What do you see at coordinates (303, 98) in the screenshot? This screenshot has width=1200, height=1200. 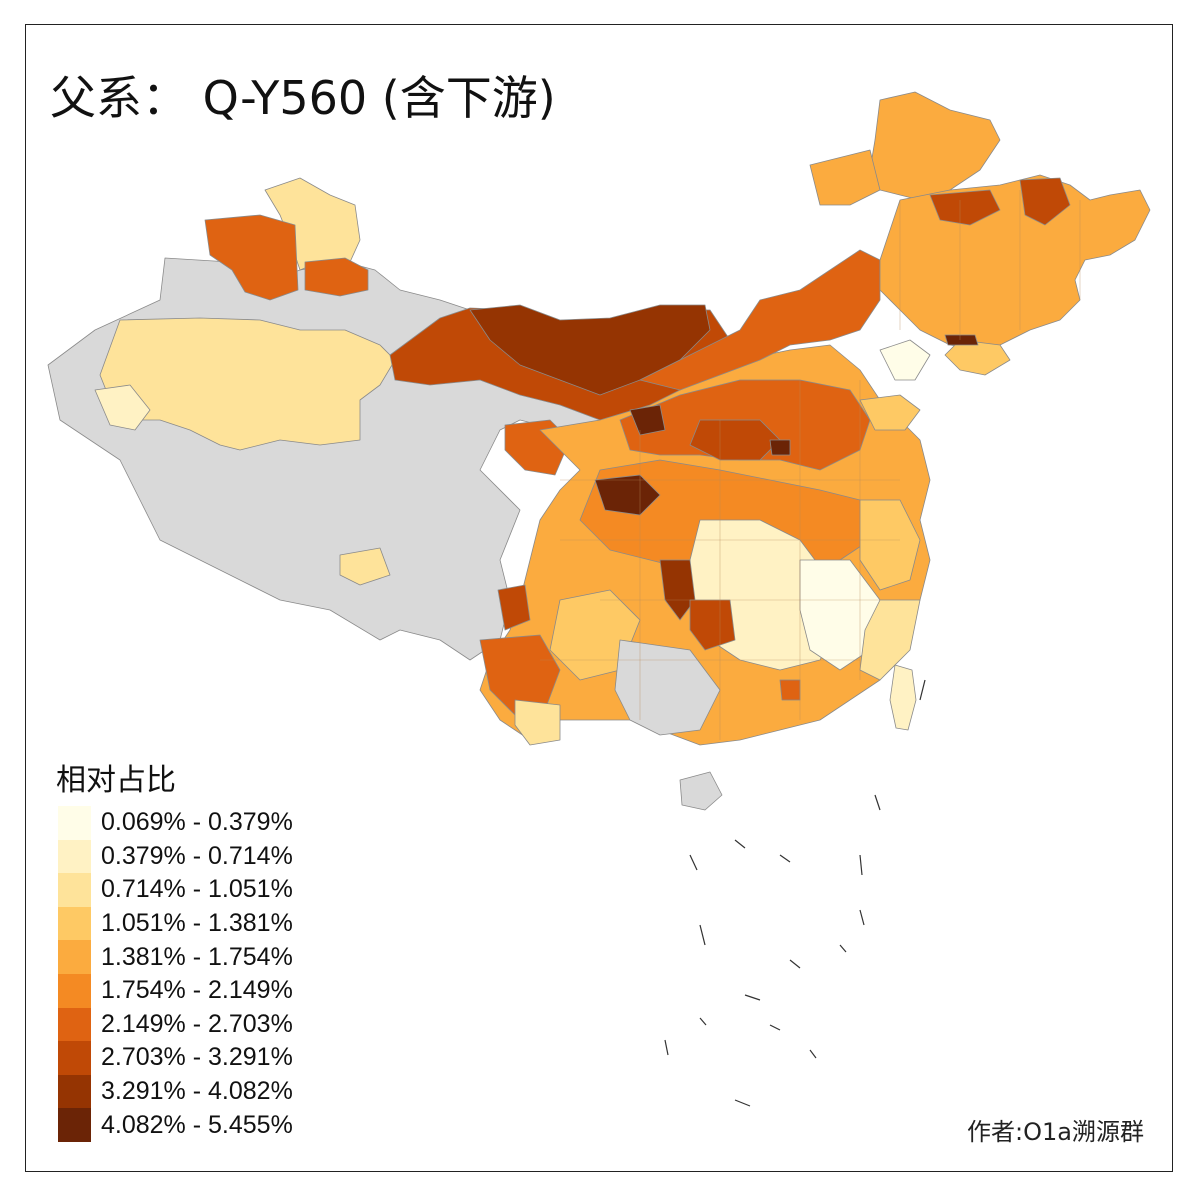 I see `map-title: 父系： Q-Y560 (含下游)` at bounding box center [303, 98].